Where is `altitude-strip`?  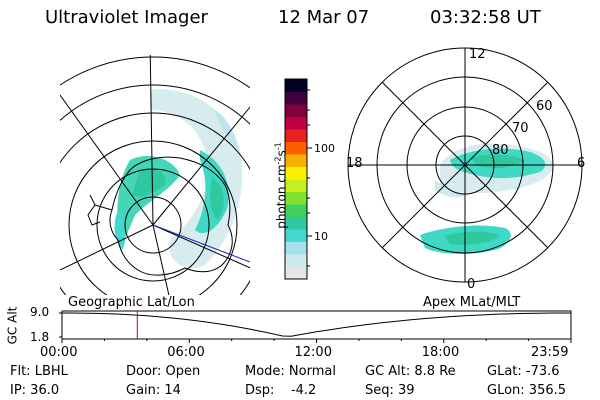
altitude-strip is located at coordinates (315, 326).